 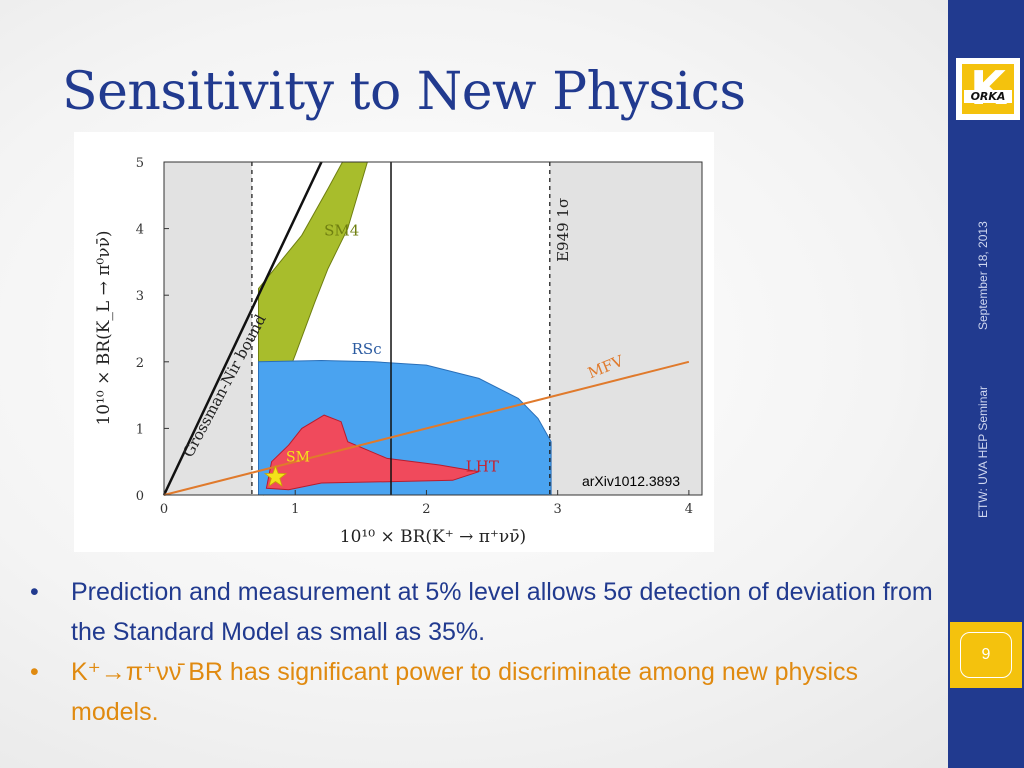 I want to click on logo-text: ORKA, so click(x=988, y=96).